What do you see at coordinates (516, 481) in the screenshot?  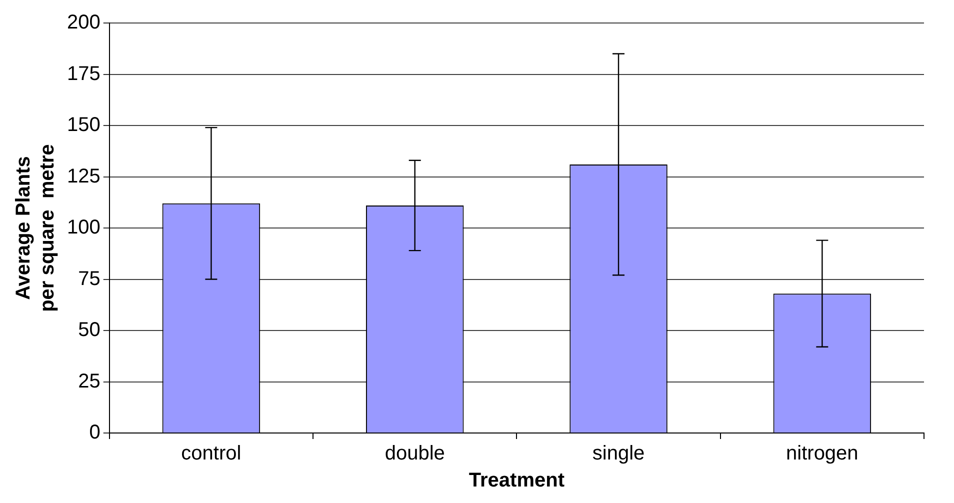 I see `x-axis-title: Treatment` at bounding box center [516, 481].